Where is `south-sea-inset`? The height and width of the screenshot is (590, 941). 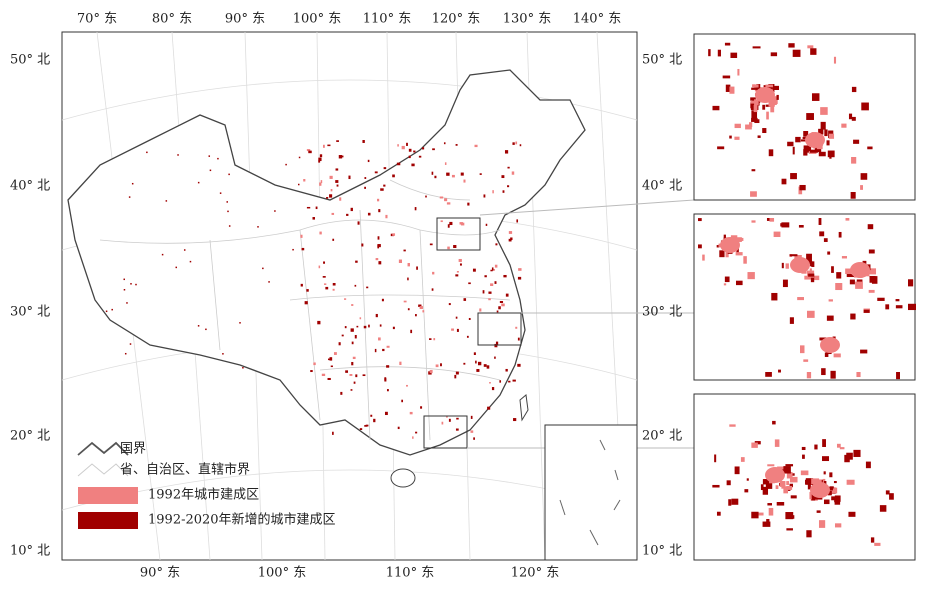
south-sea-inset is located at coordinates (591, 492).